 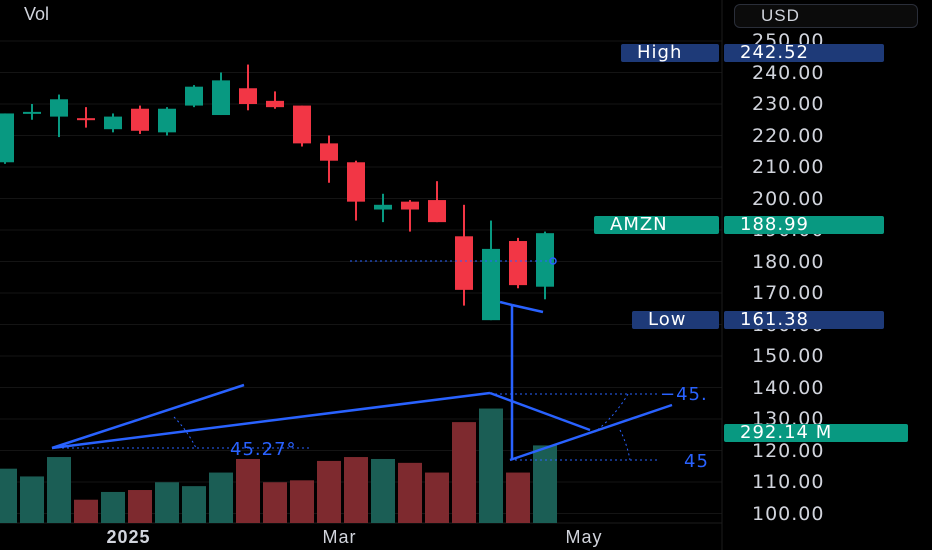 I want to click on price-tick-label: 120.00, so click(x=788, y=450).